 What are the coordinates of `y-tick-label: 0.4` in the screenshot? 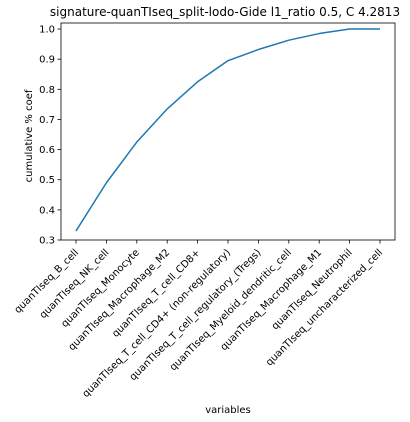 It's located at (47, 210).